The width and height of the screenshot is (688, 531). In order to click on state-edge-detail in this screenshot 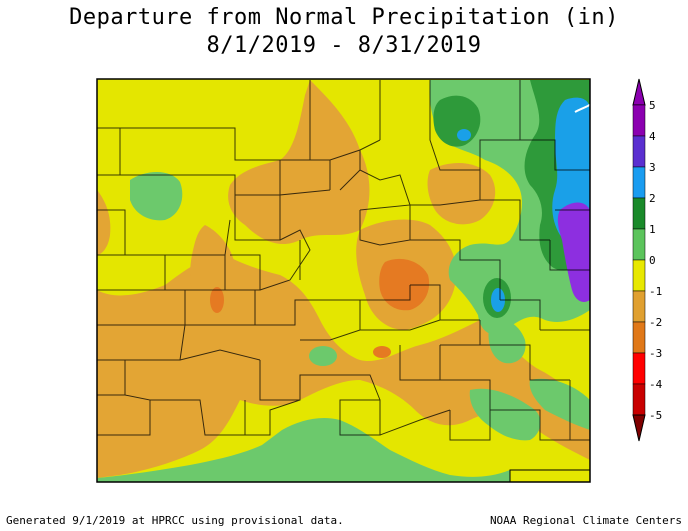, I will do `click(549, 475)`.